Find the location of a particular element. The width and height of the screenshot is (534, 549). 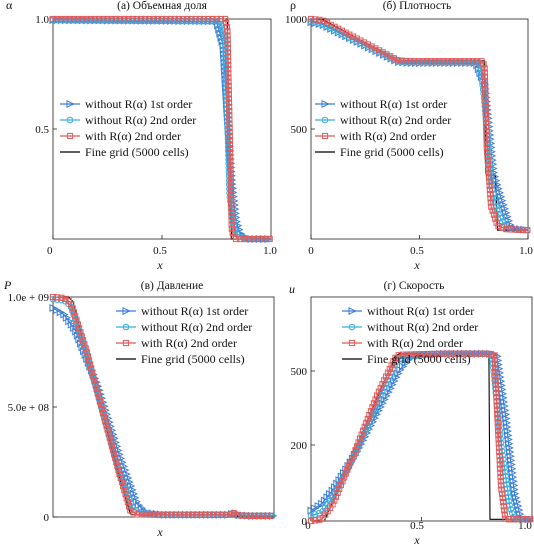

chart-title: (б) Плотность is located at coordinates (417, 6).